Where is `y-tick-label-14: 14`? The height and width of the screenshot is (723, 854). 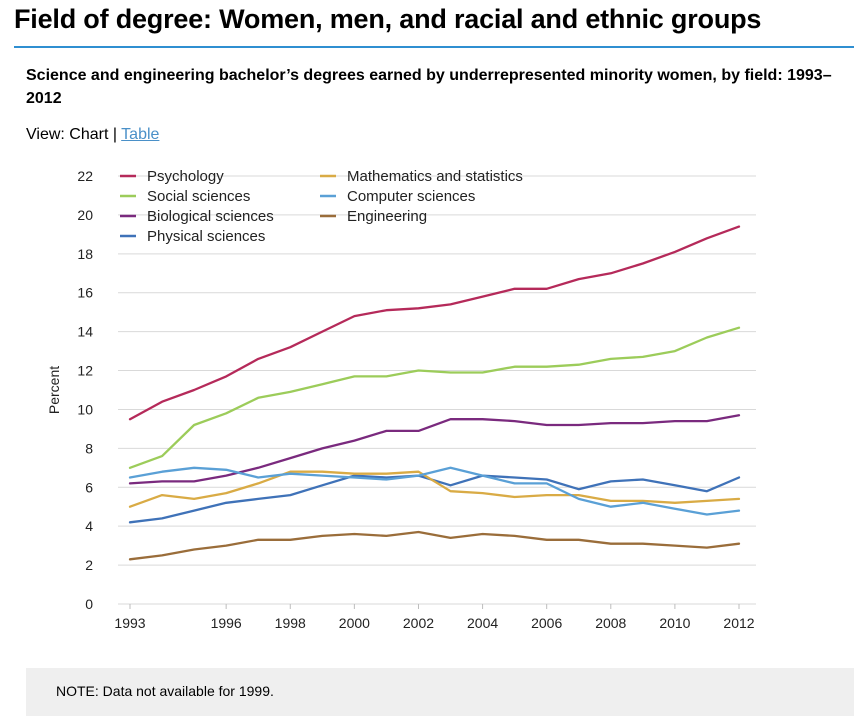 y-tick-label-14: 14 is located at coordinates (85, 332).